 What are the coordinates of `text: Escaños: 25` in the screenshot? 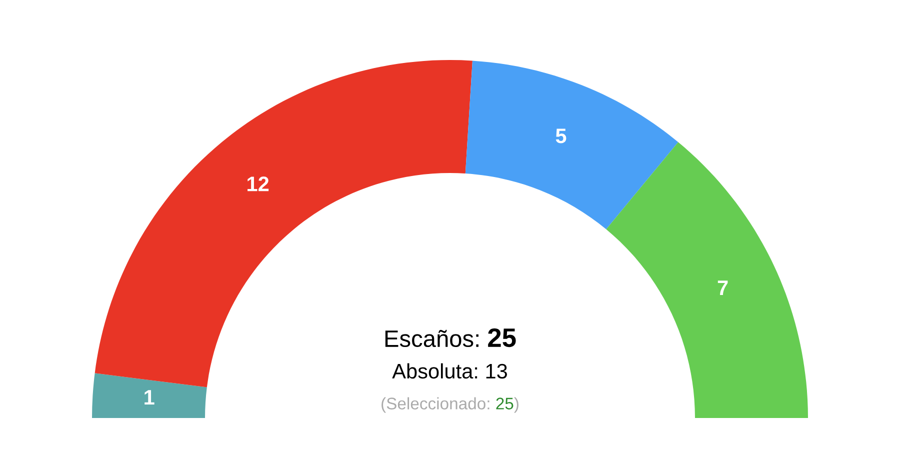 It's located at (450, 338).